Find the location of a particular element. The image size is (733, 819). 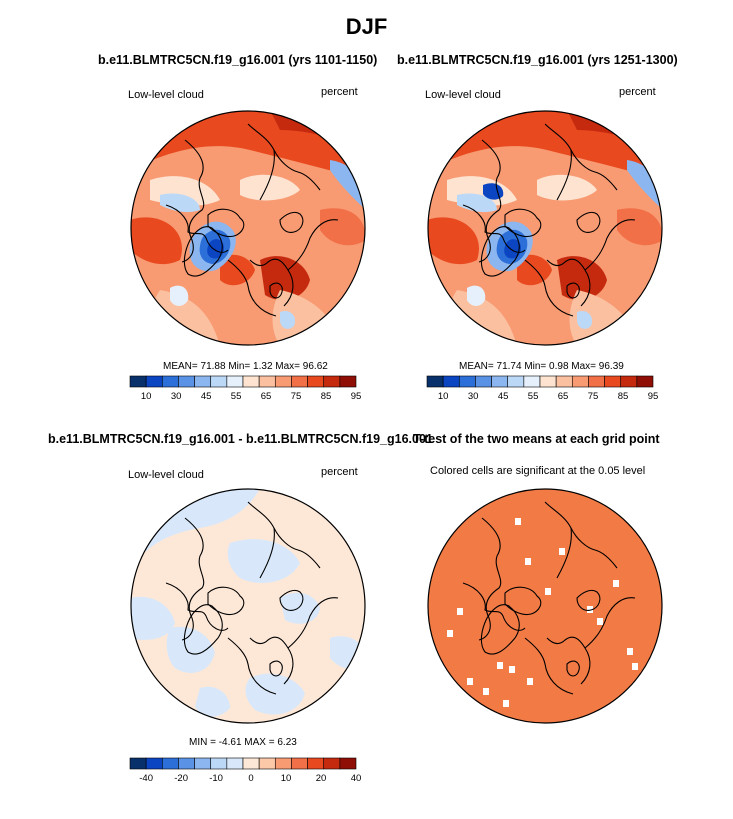

panel3-right-label: percent is located at coordinates (339, 472).